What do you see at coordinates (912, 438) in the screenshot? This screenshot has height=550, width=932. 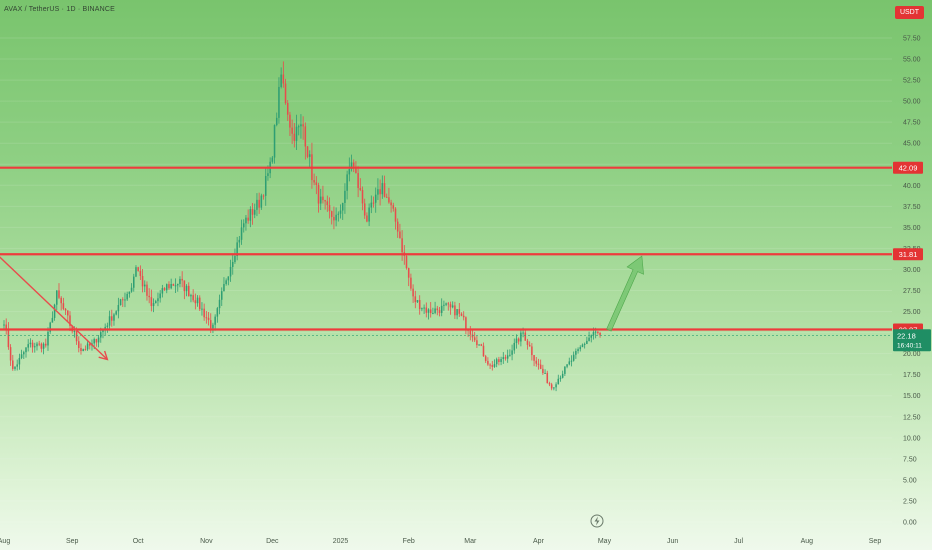 I see `y-tick-label: 10.00` at bounding box center [912, 438].